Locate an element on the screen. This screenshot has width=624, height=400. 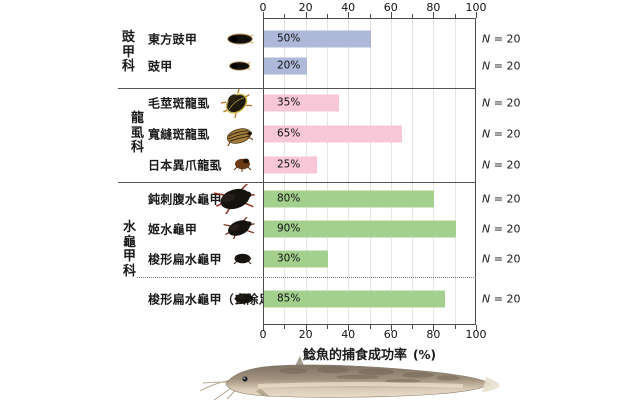
bar-row-3: 35% is located at coordinates (301, 103).